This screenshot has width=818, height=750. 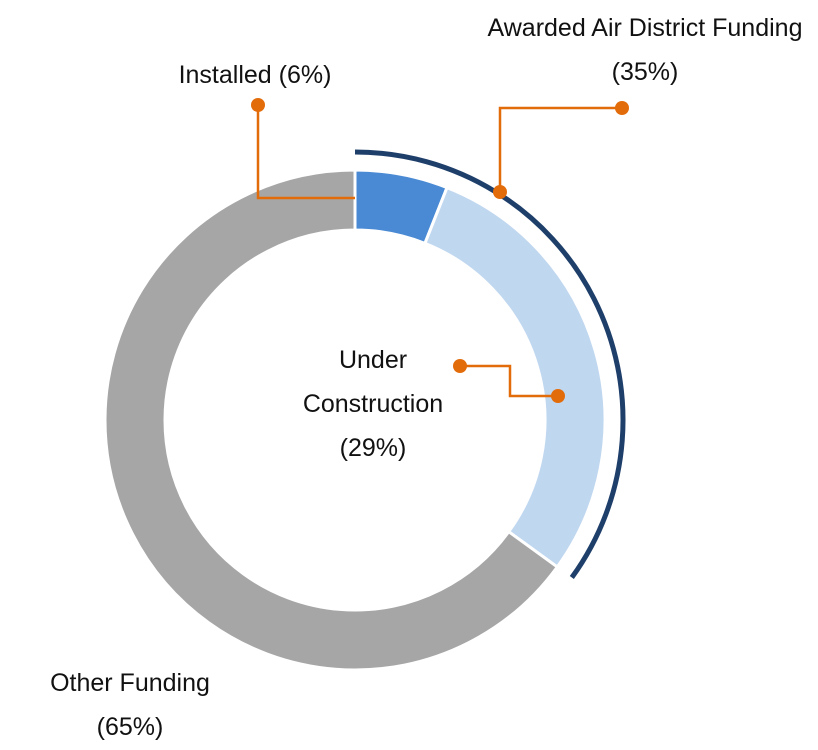 What do you see at coordinates (645, 50) in the screenshot?
I see `label-awarded: Awarded Air District Funding (35%)` at bounding box center [645, 50].